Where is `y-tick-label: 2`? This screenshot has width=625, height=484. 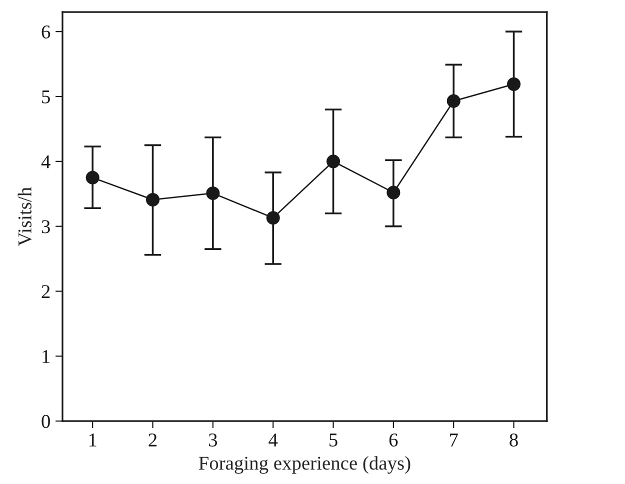 y-tick-label: 2 is located at coordinates (46, 291).